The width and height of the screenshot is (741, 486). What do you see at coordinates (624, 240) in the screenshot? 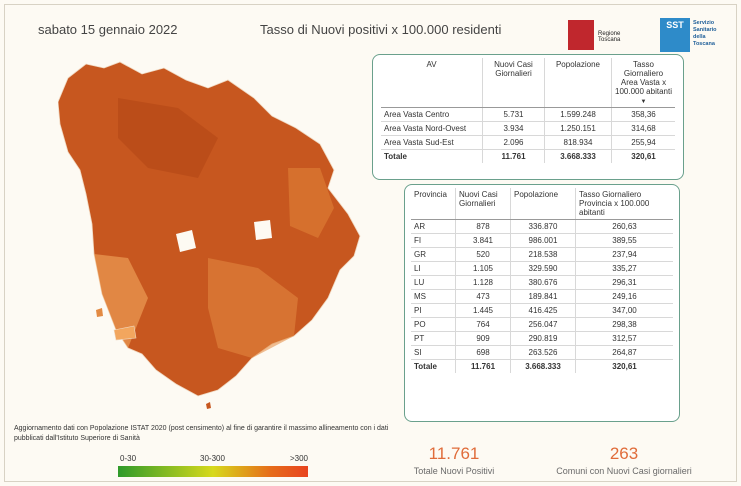
I see `table-cell: 389,55` at bounding box center [624, 240].